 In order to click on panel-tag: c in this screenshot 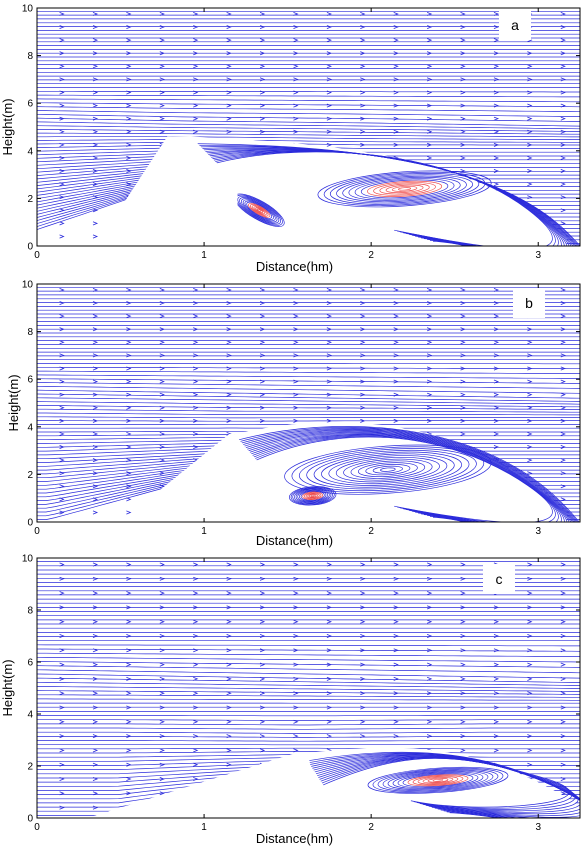, I will do `click(499, 579)`.